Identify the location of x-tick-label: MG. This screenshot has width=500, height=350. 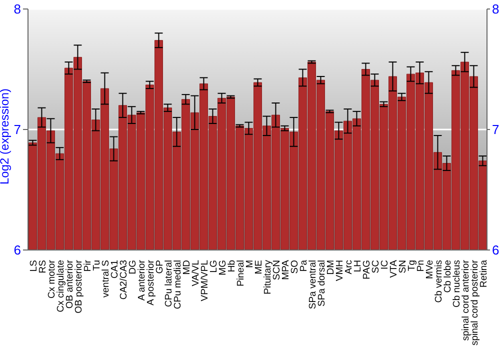
(223, 268).